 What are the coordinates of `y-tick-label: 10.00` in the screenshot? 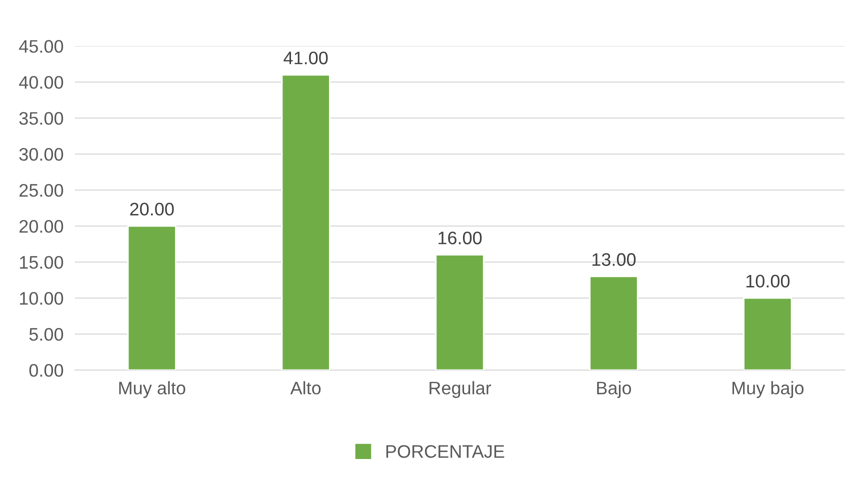 It's located at (42, 298).